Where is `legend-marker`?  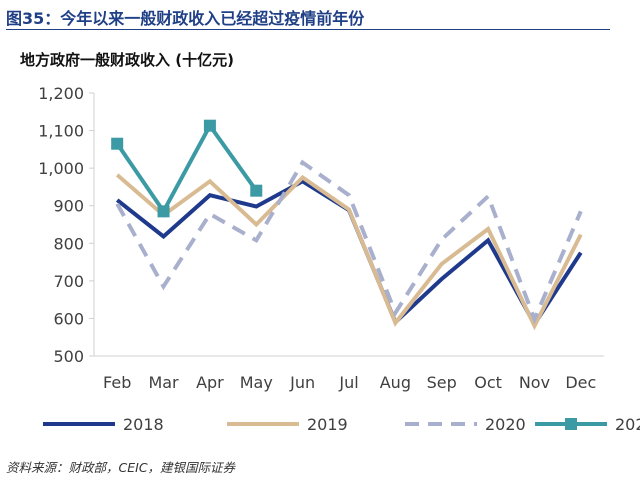 legend-marker is located at coordinates (571, 424).